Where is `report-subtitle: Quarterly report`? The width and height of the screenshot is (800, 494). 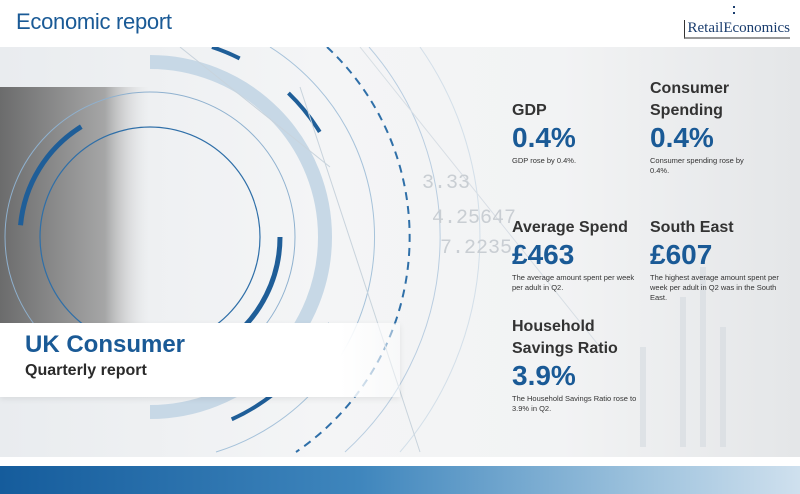 report-subtitle: Quarterly report is located at coordinates (86, 370).